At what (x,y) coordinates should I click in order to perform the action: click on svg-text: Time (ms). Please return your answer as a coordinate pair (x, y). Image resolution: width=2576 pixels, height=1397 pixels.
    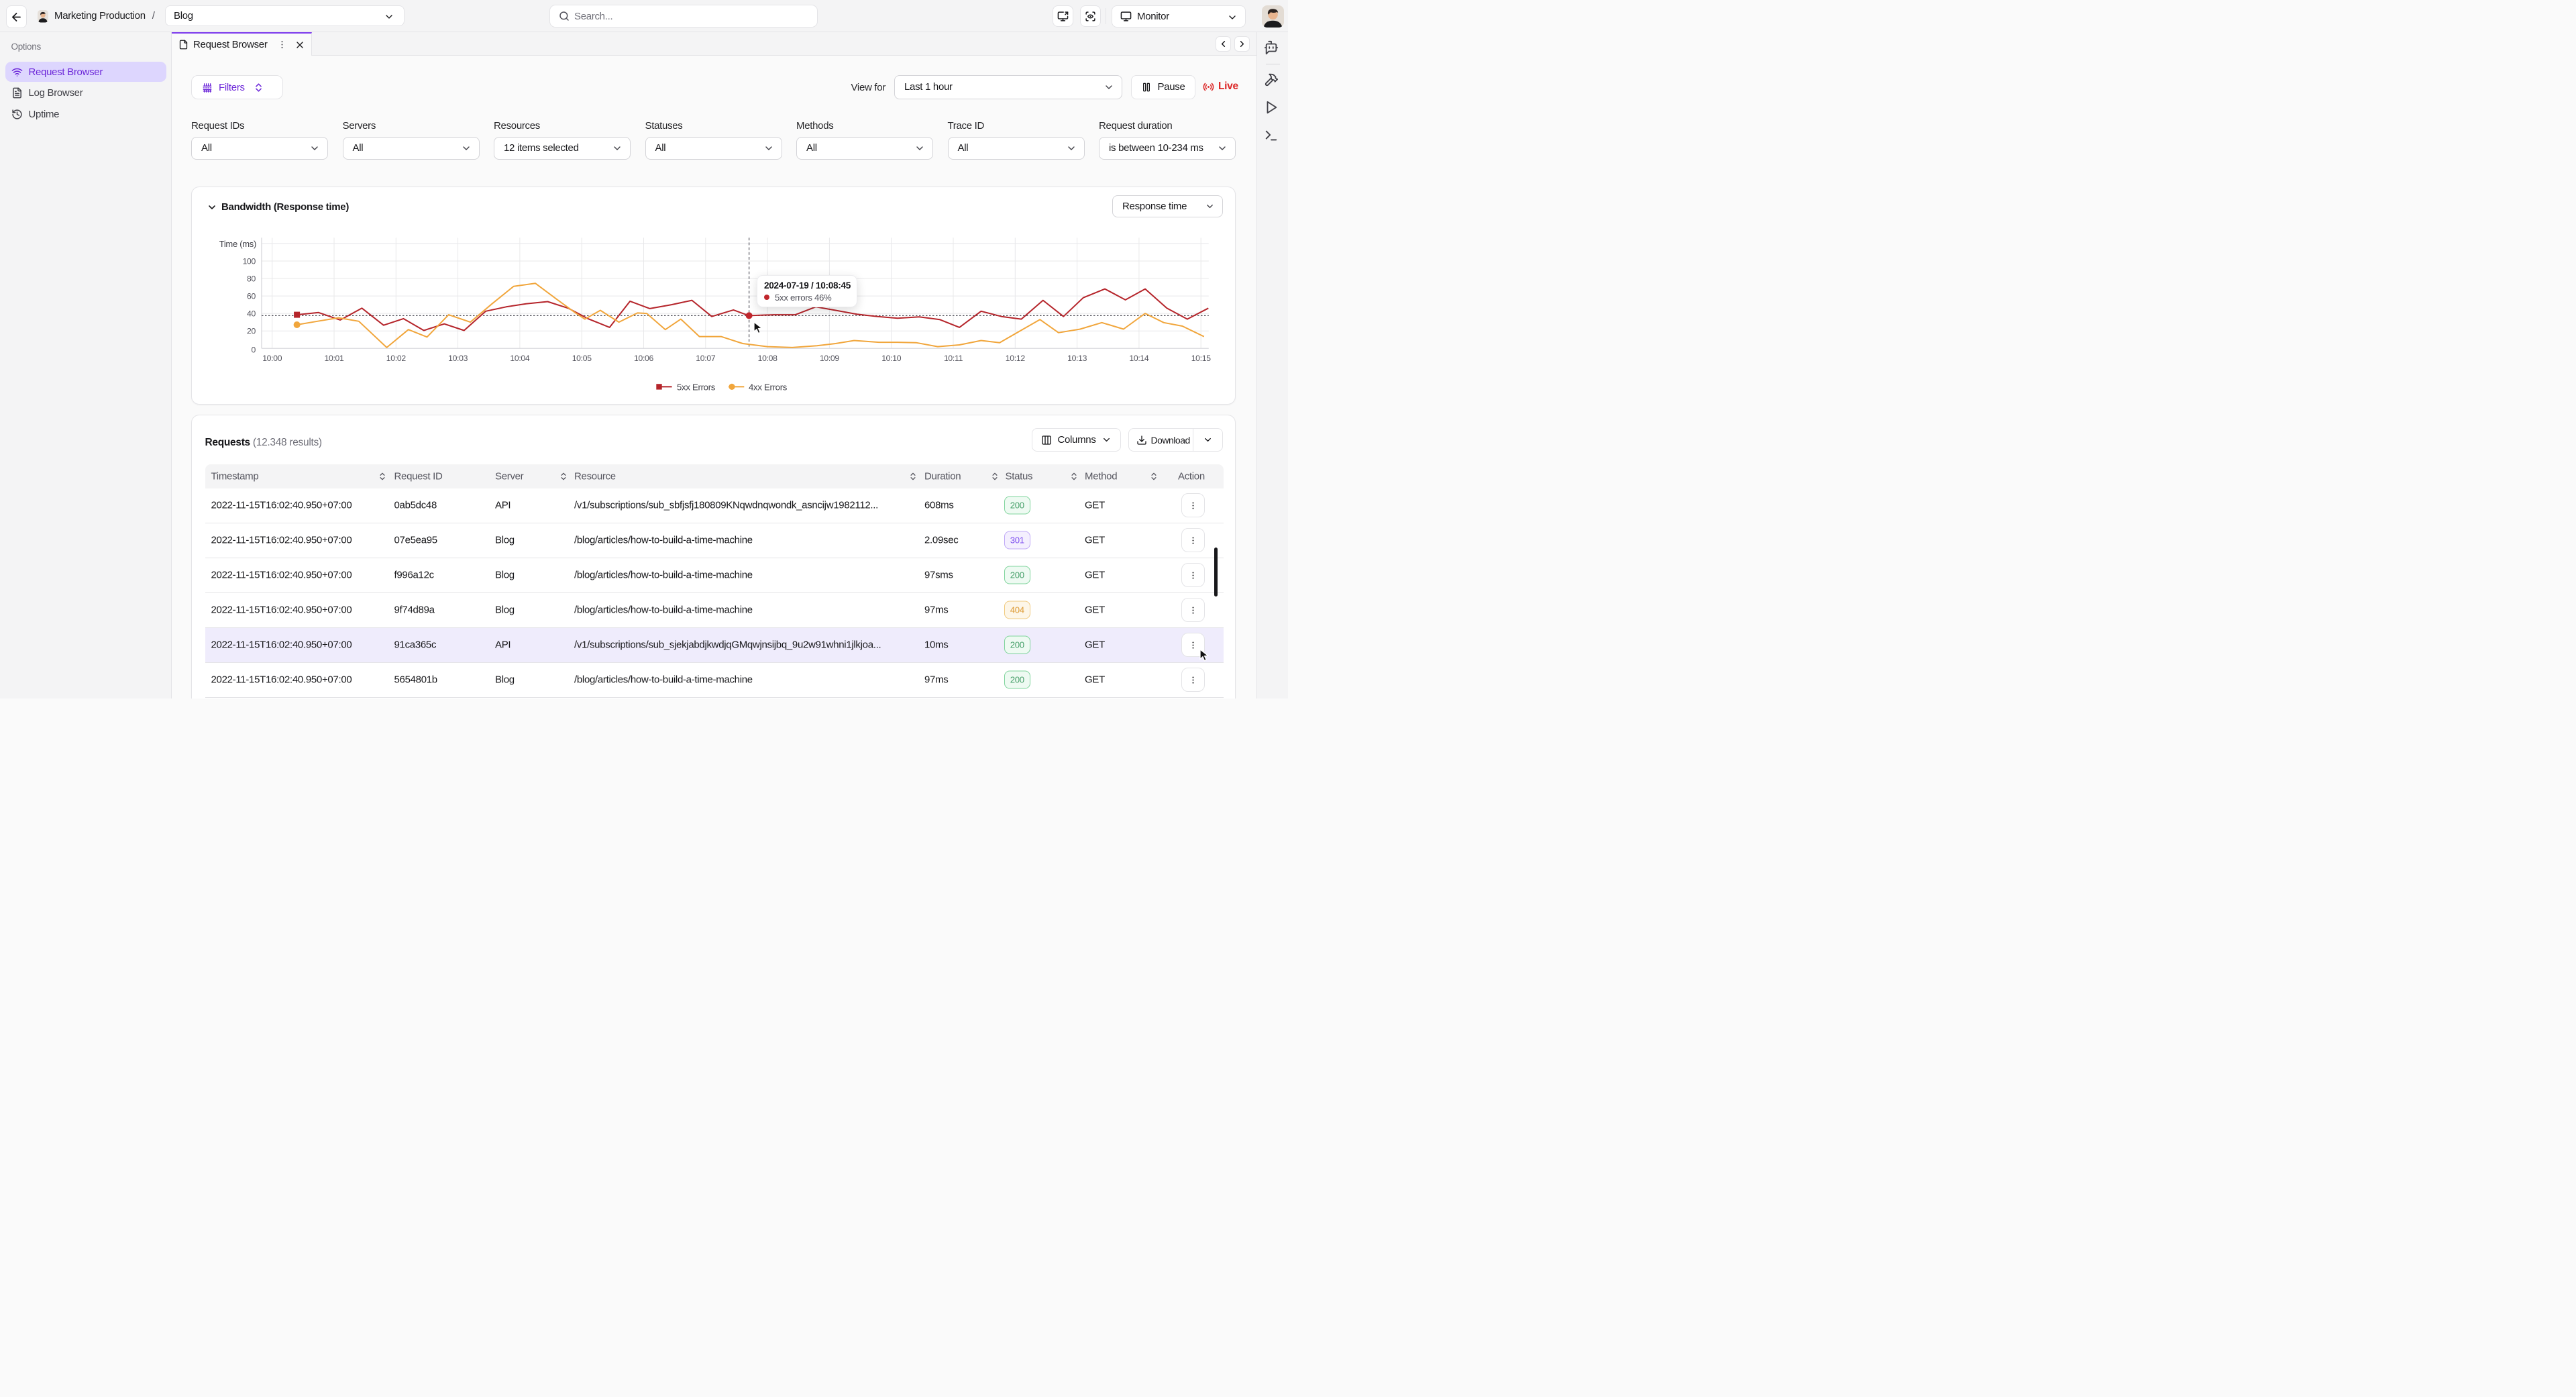
    Looking at the image, I should click on (237, 245).